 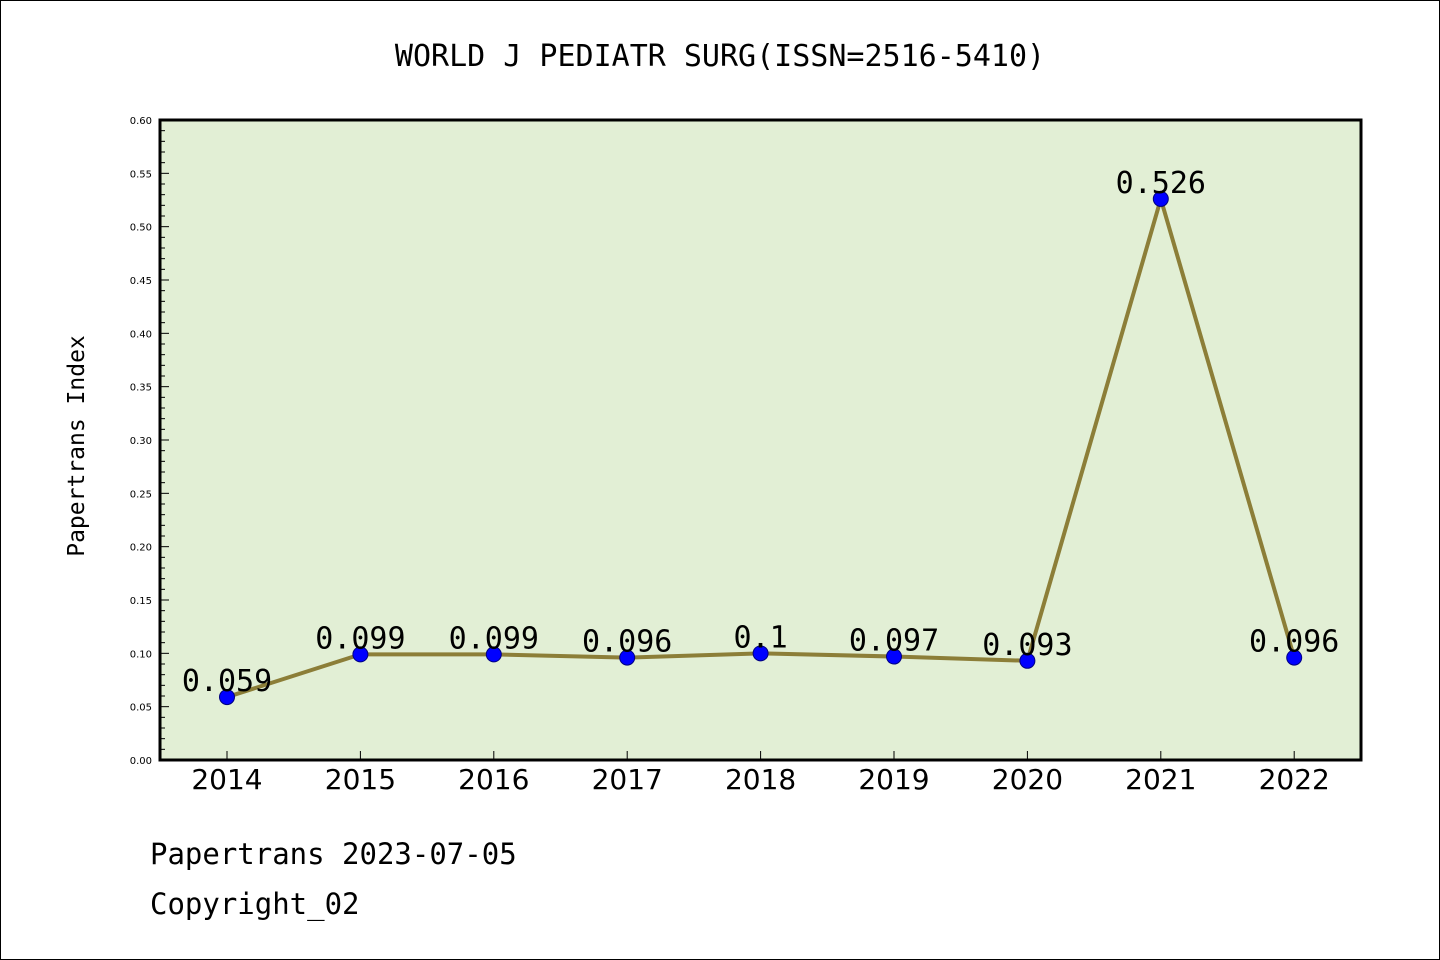 I want to click on y-tick-label: 0.25, so click(x=141, y=494).